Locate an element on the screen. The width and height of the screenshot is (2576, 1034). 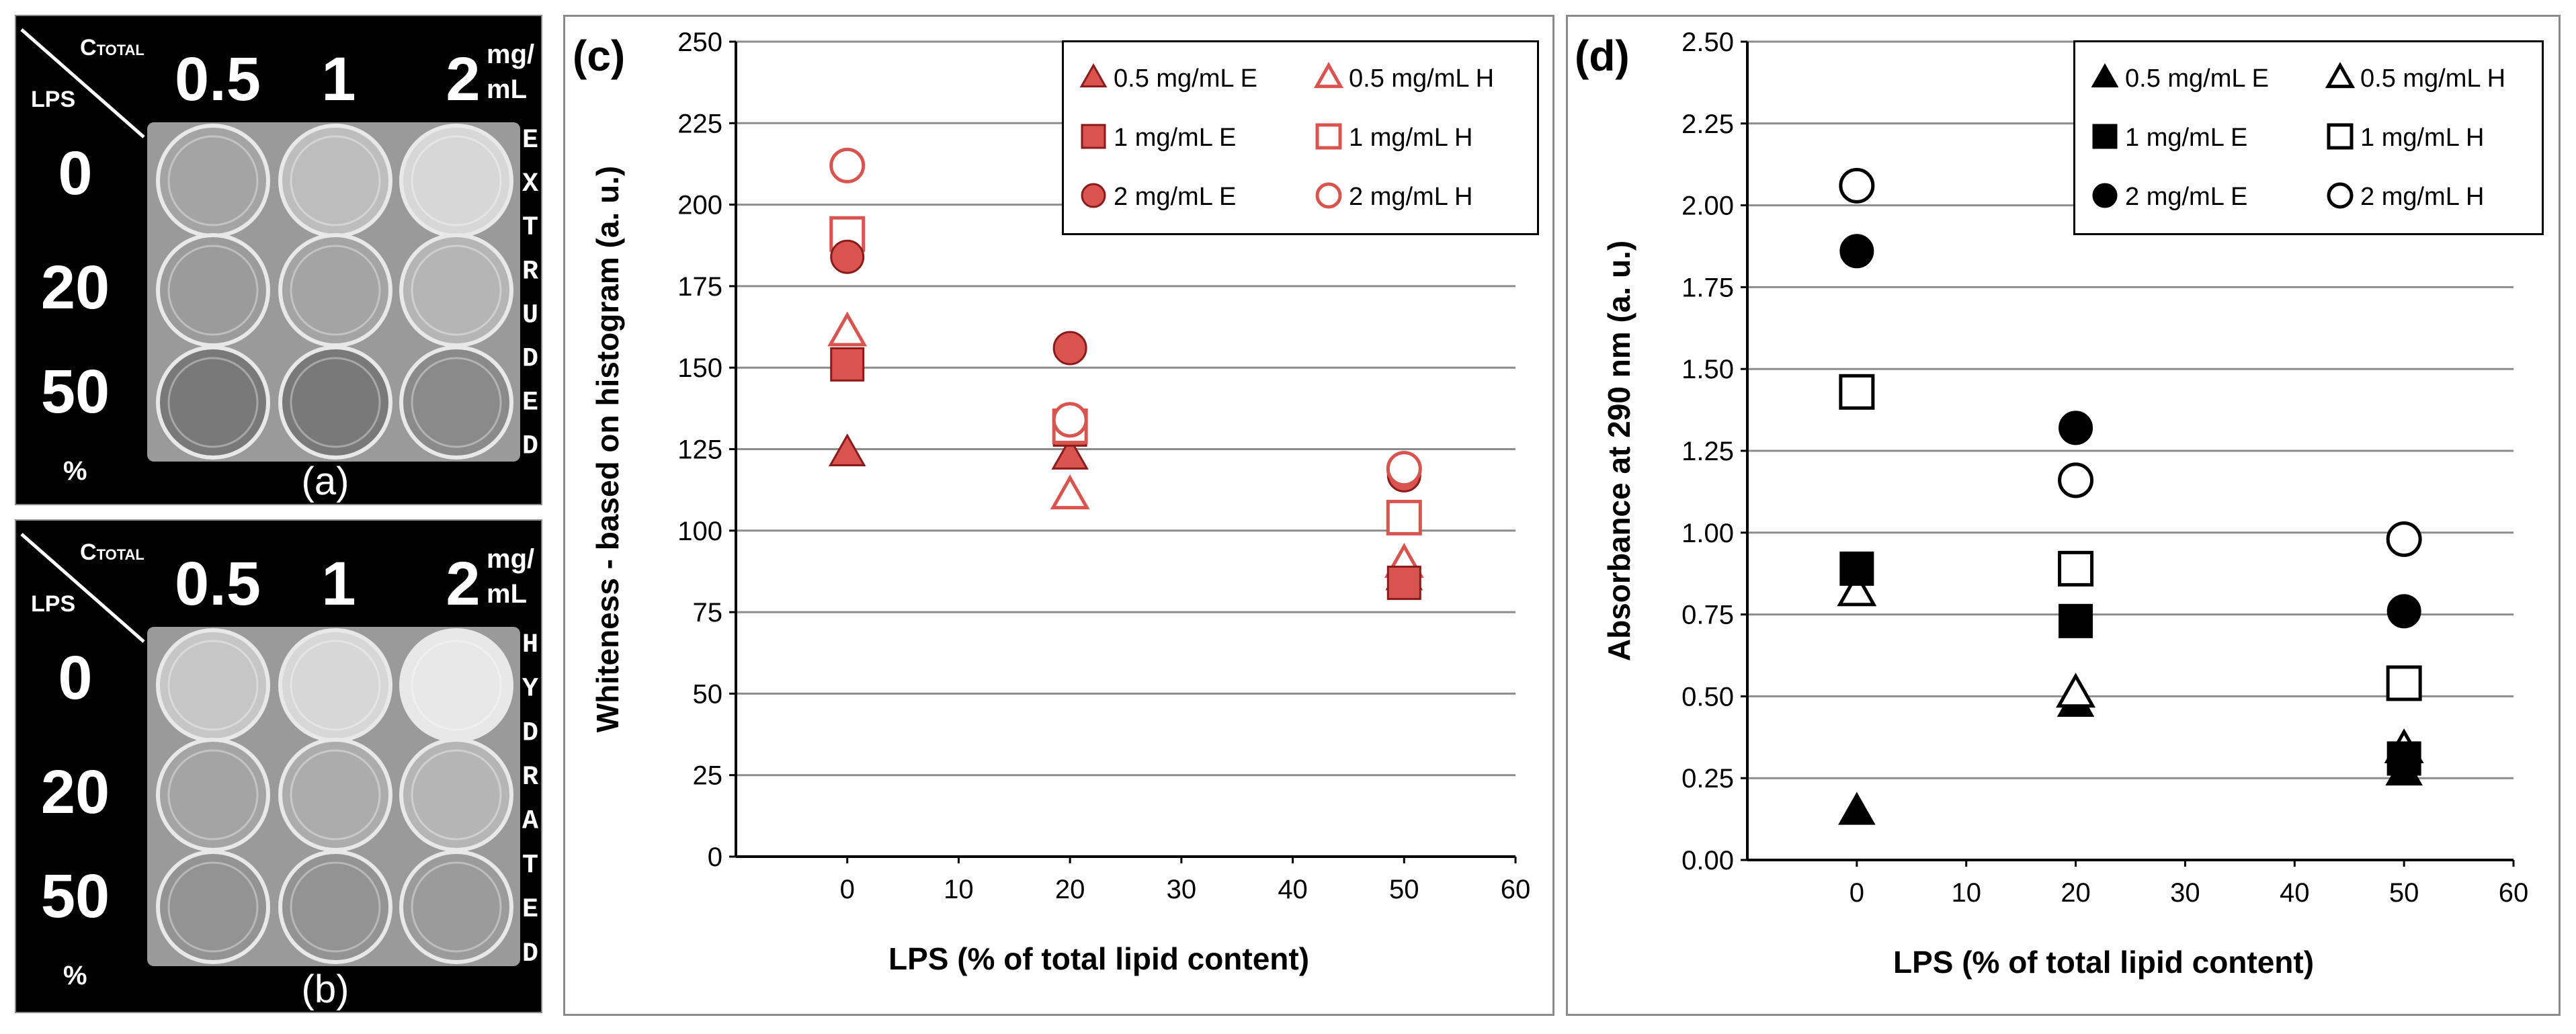
series-1-mg-ml-h is located at coordinates (2130, 537).